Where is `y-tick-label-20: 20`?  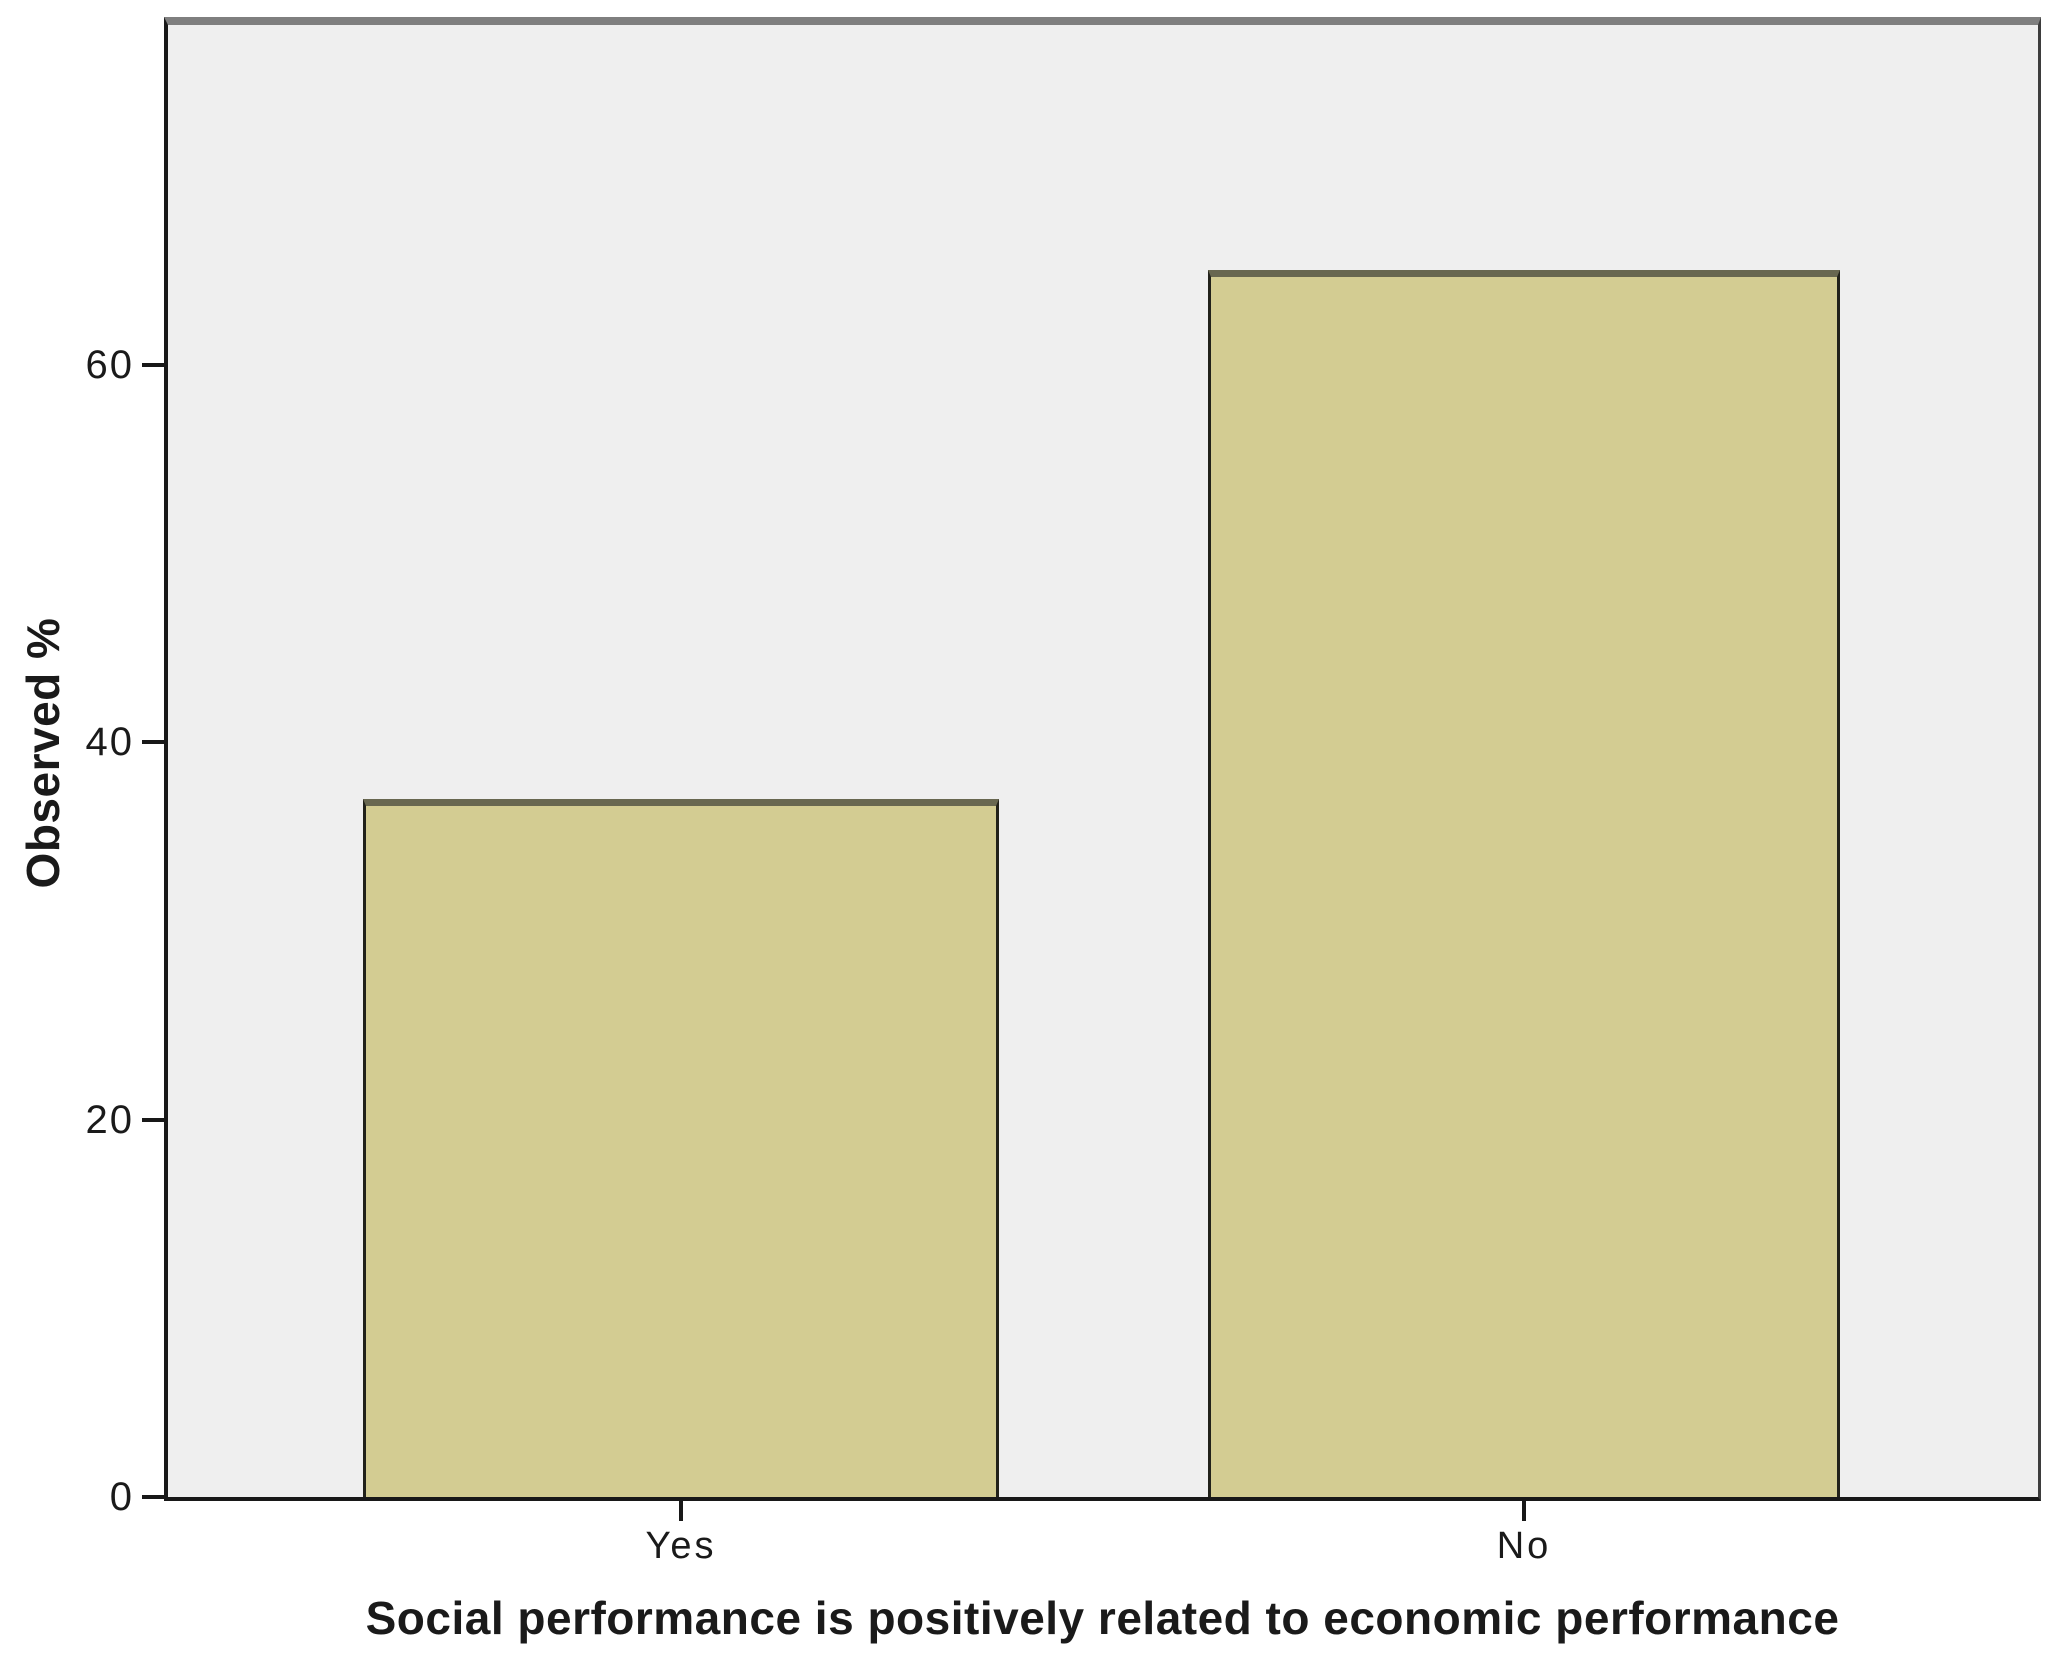 y-tick-label-20: 20 is located at coordinates (109, 1119).